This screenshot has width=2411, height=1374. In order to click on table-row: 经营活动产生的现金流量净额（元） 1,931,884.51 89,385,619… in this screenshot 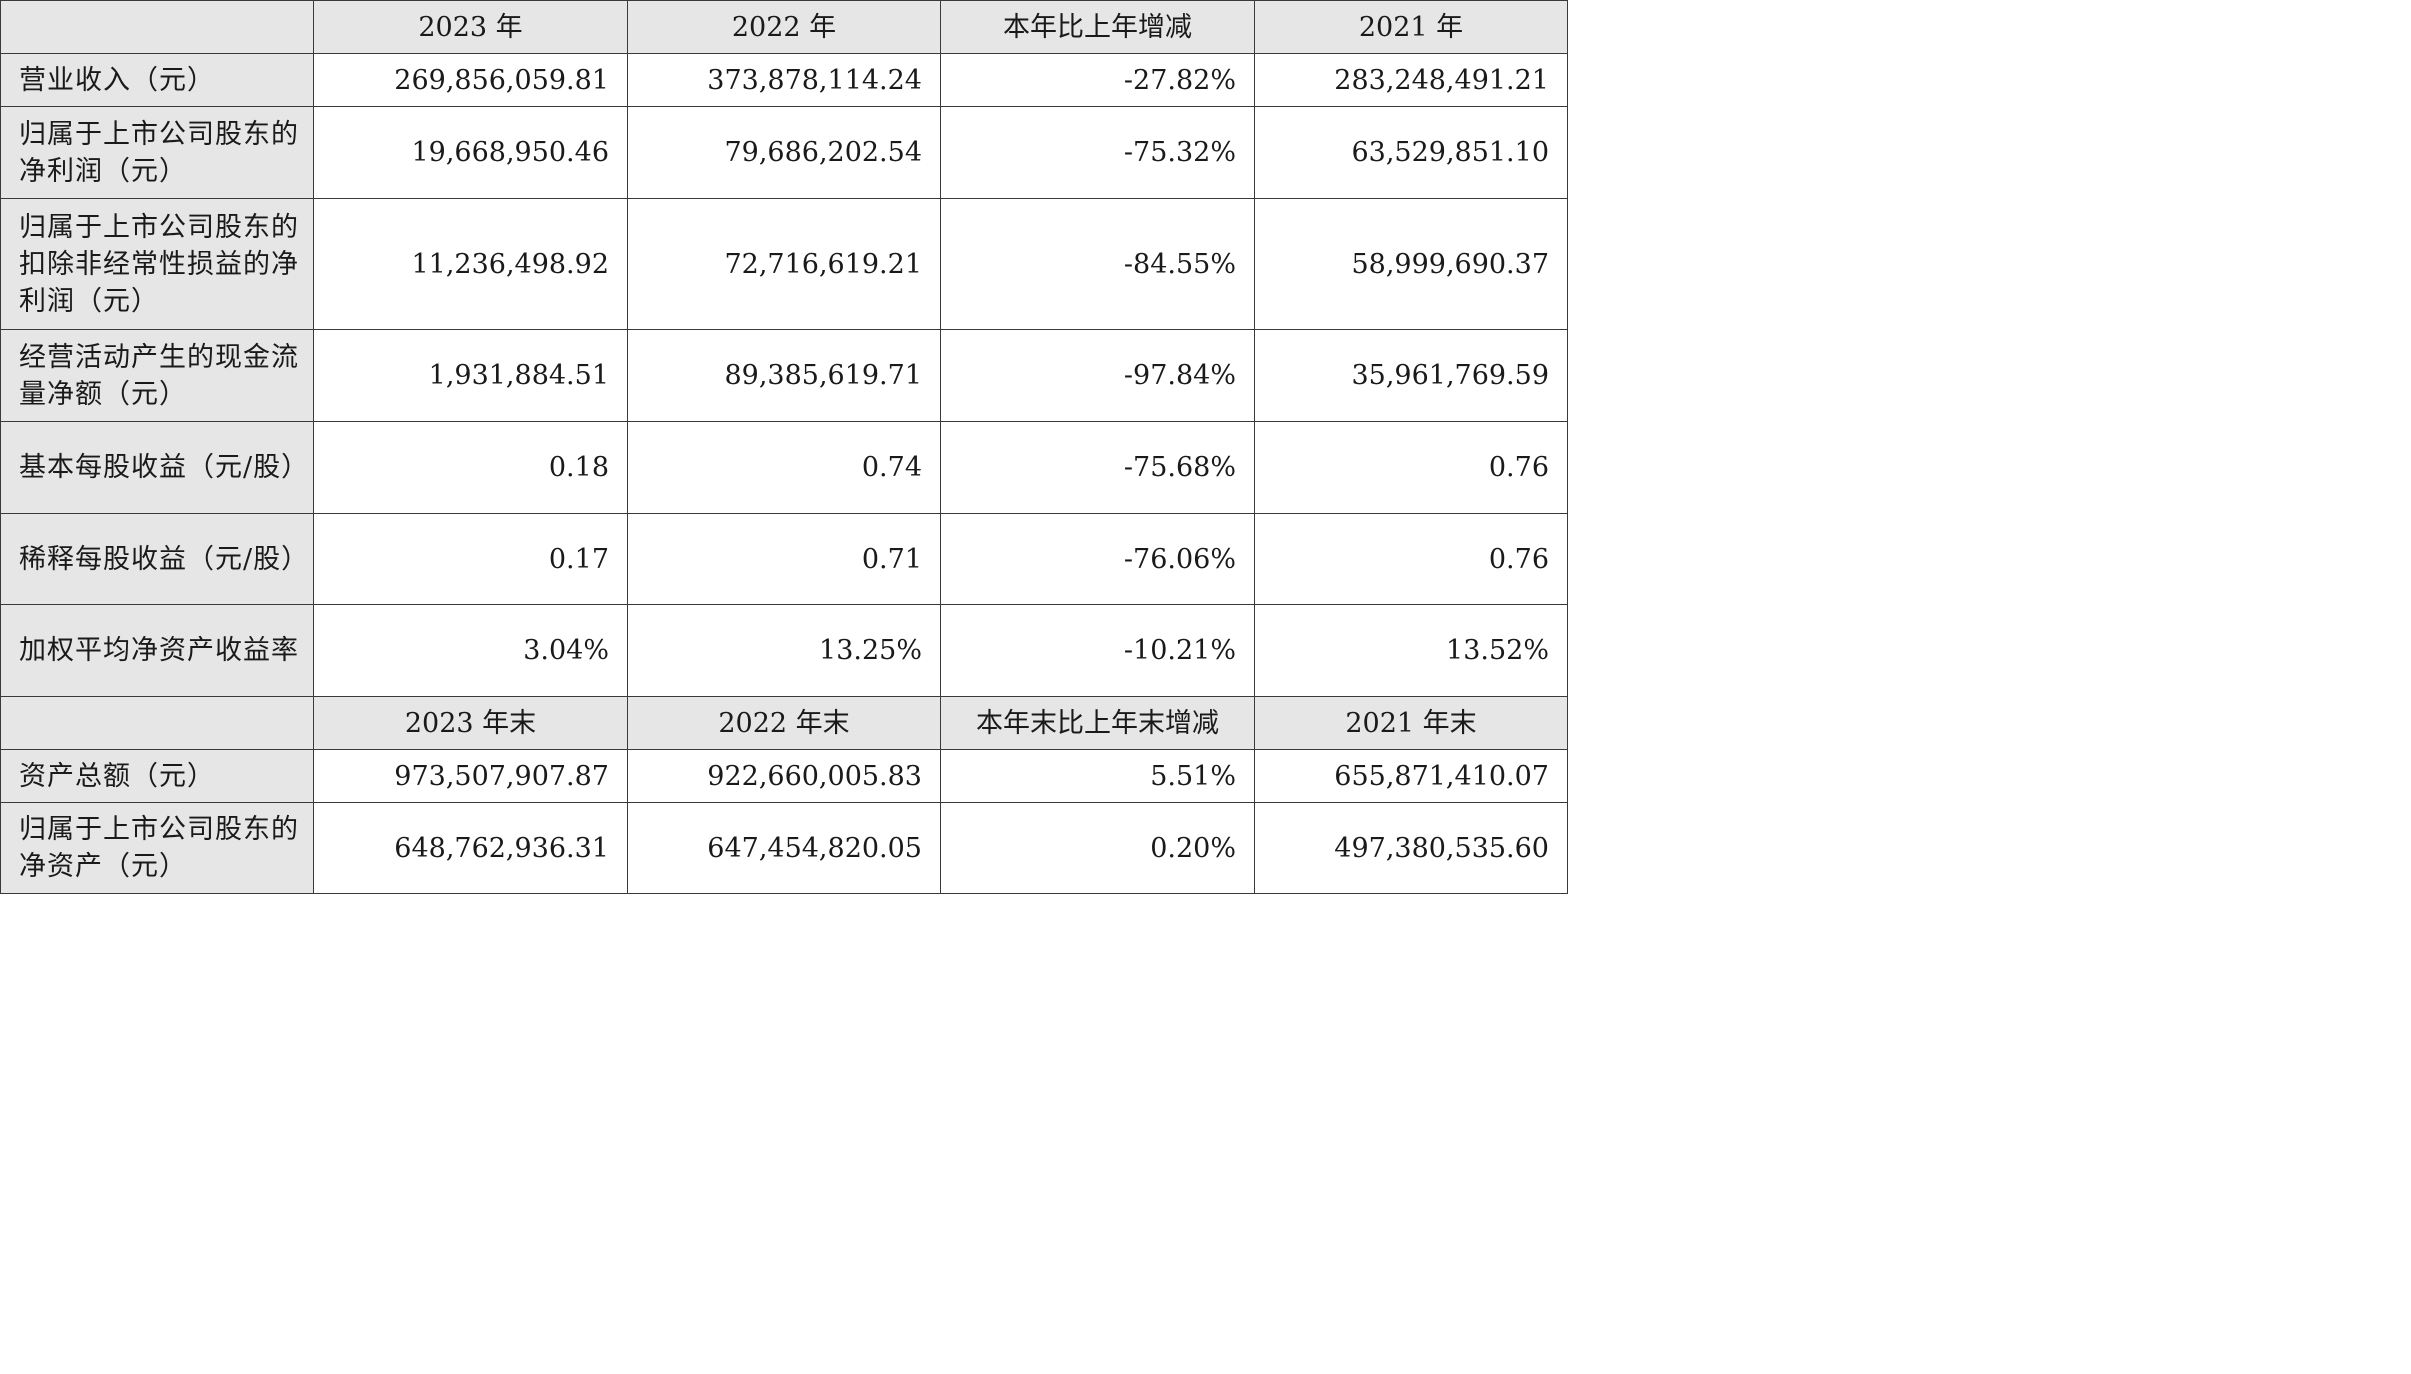, I will do `click(784, 375)`.